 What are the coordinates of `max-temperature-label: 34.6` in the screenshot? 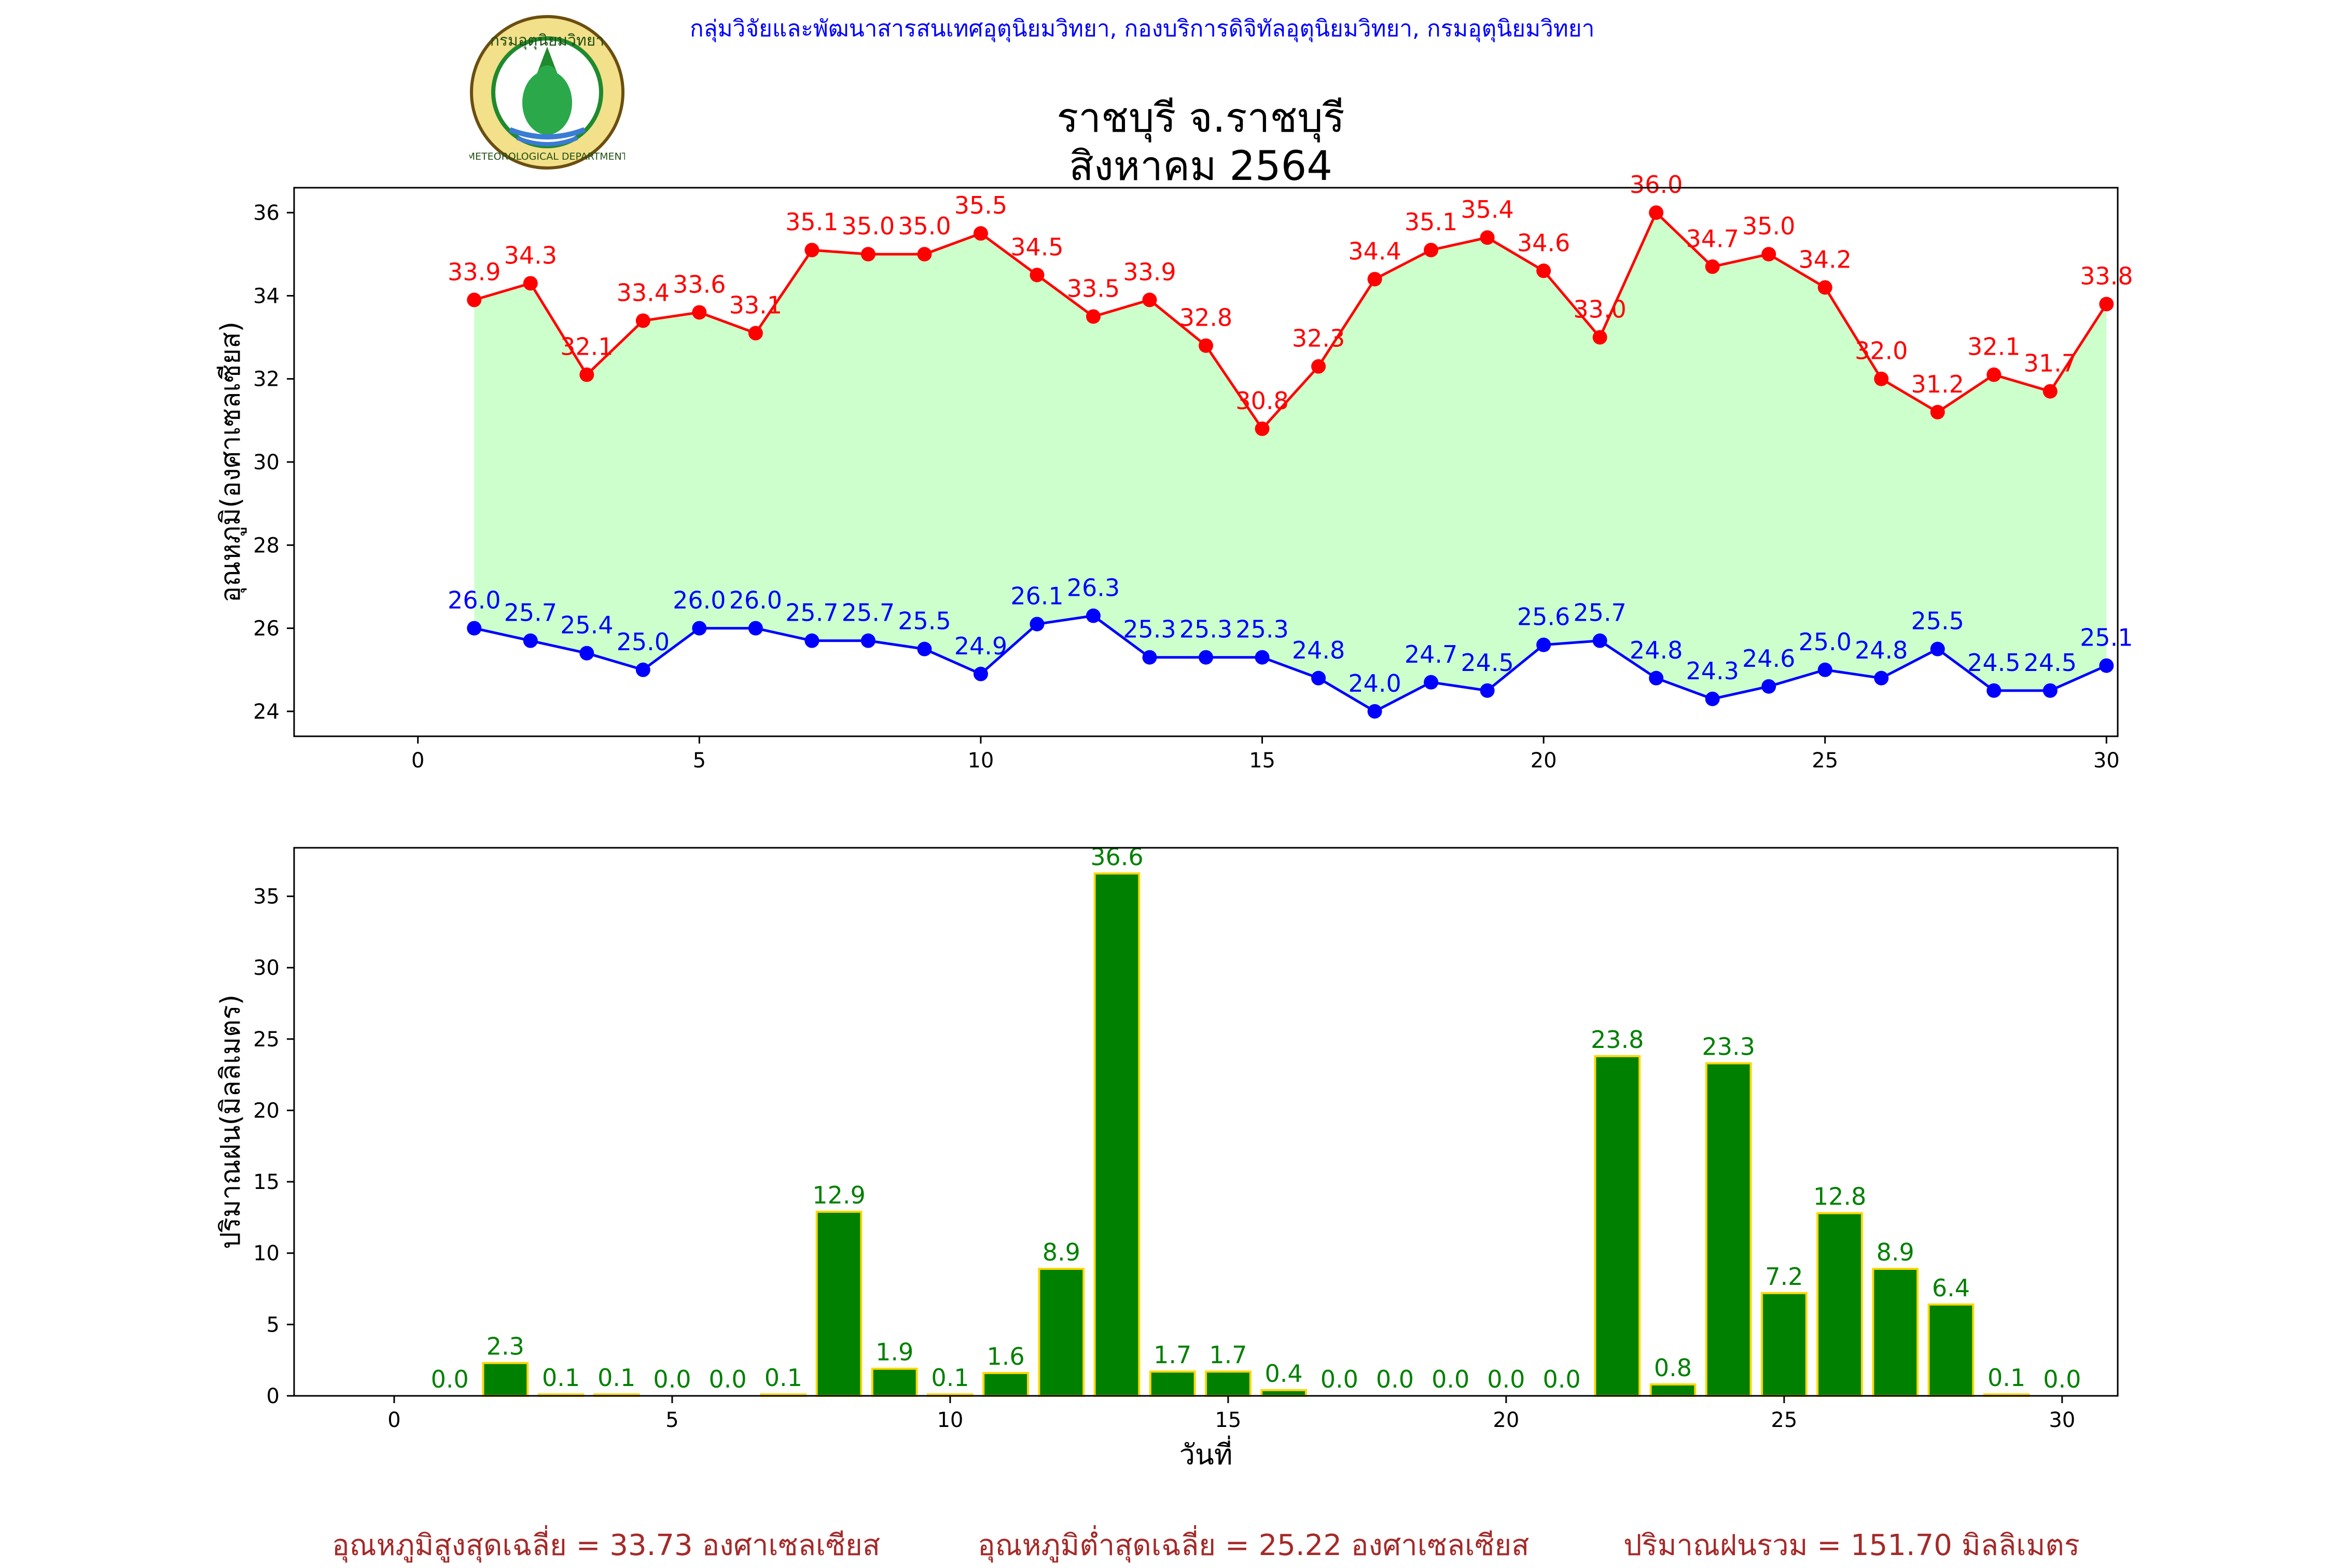 It's located at (1544, 243).